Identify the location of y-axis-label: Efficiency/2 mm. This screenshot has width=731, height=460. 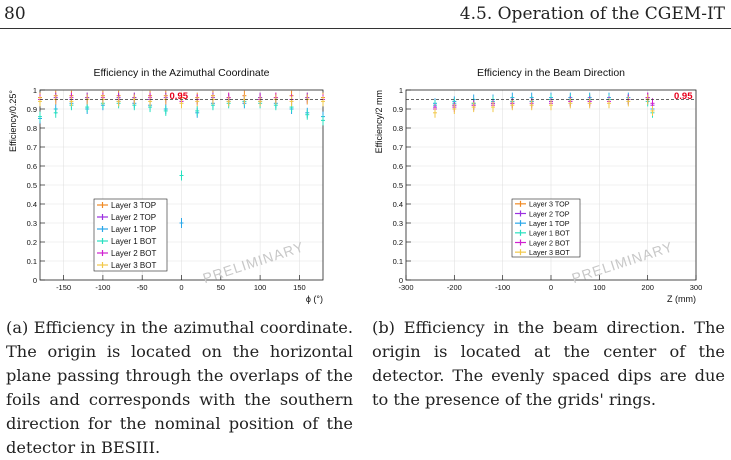
(379, 121).